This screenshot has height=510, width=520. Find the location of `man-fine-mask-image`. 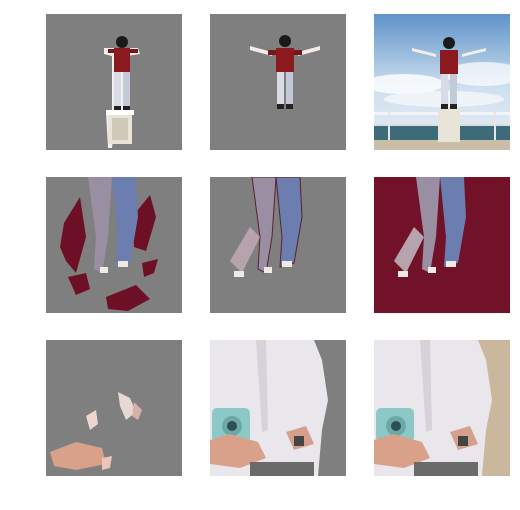

man-fine-mask-image is located at coordinates (278, 82).